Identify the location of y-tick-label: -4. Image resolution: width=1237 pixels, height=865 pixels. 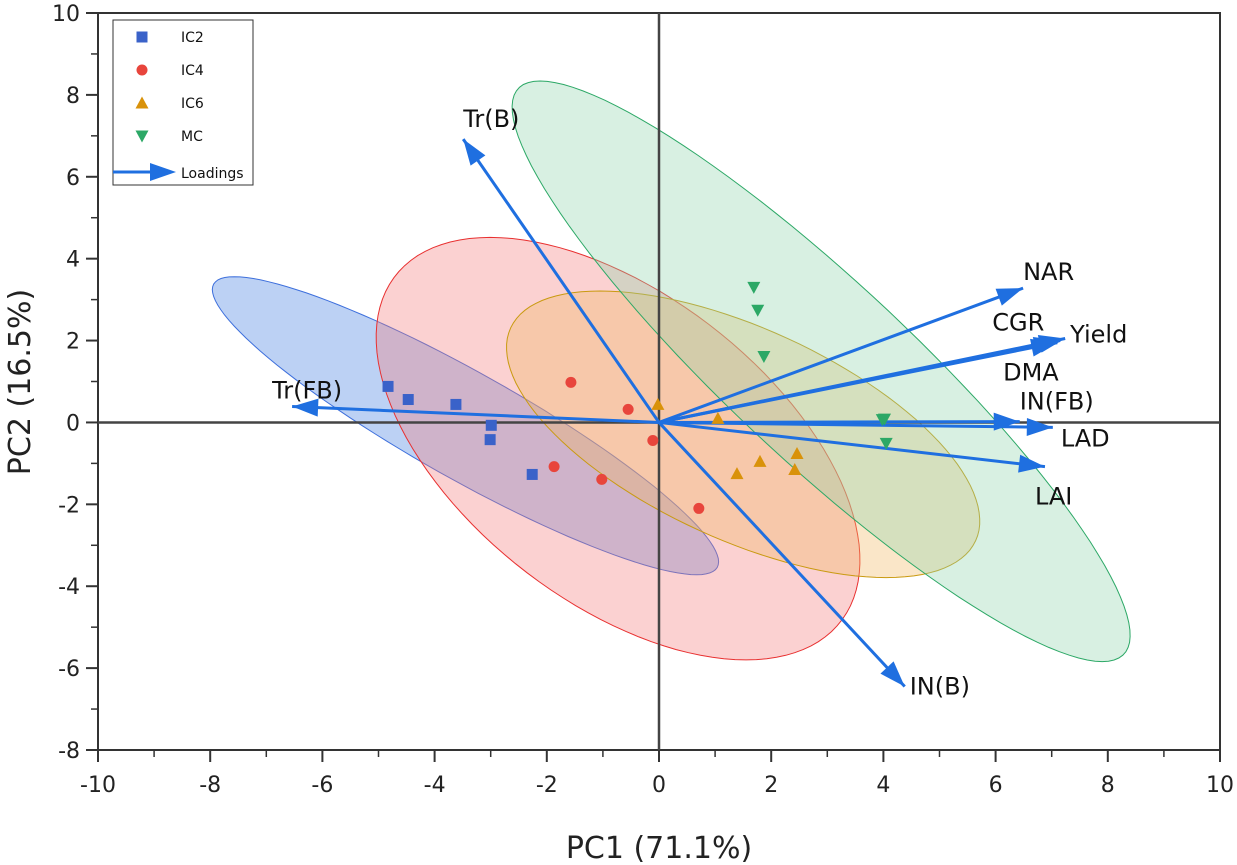
(69, 587).